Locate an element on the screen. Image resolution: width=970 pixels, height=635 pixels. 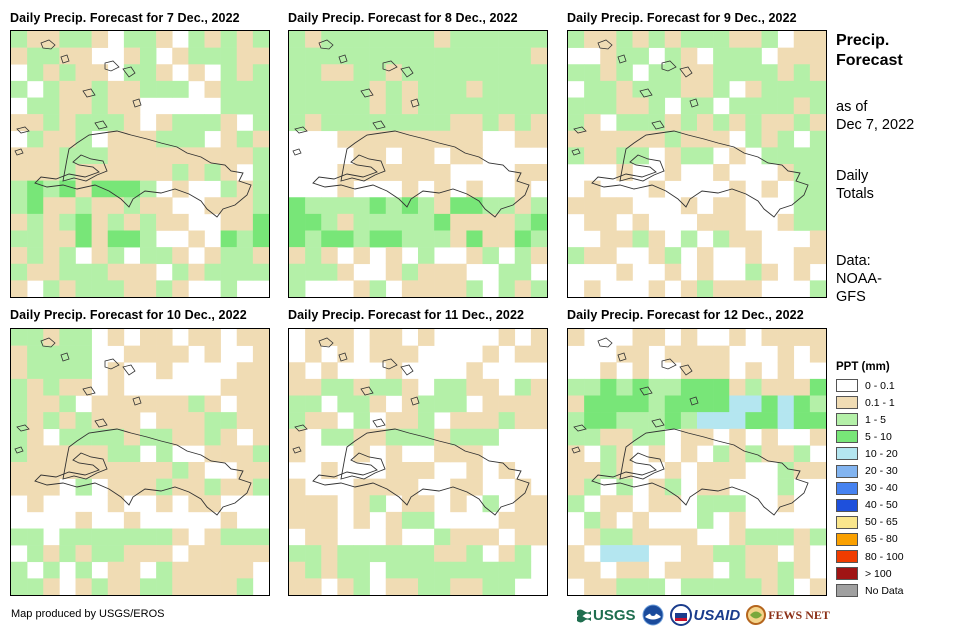
forecast-map is located at coordinates (140, 164).